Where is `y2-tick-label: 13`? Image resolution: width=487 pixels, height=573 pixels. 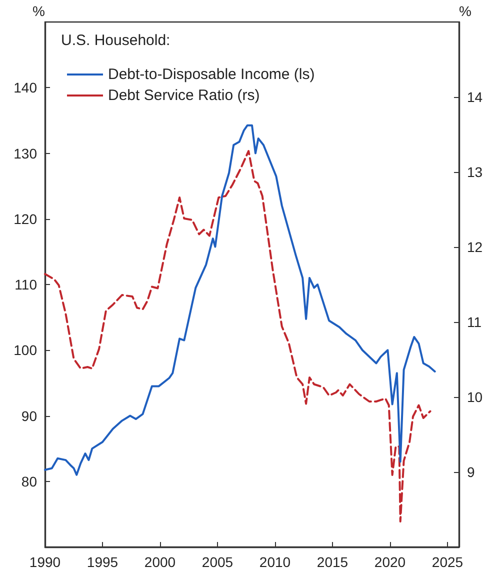
y2-tick-label: 13 is located at coordinates (475, 172).